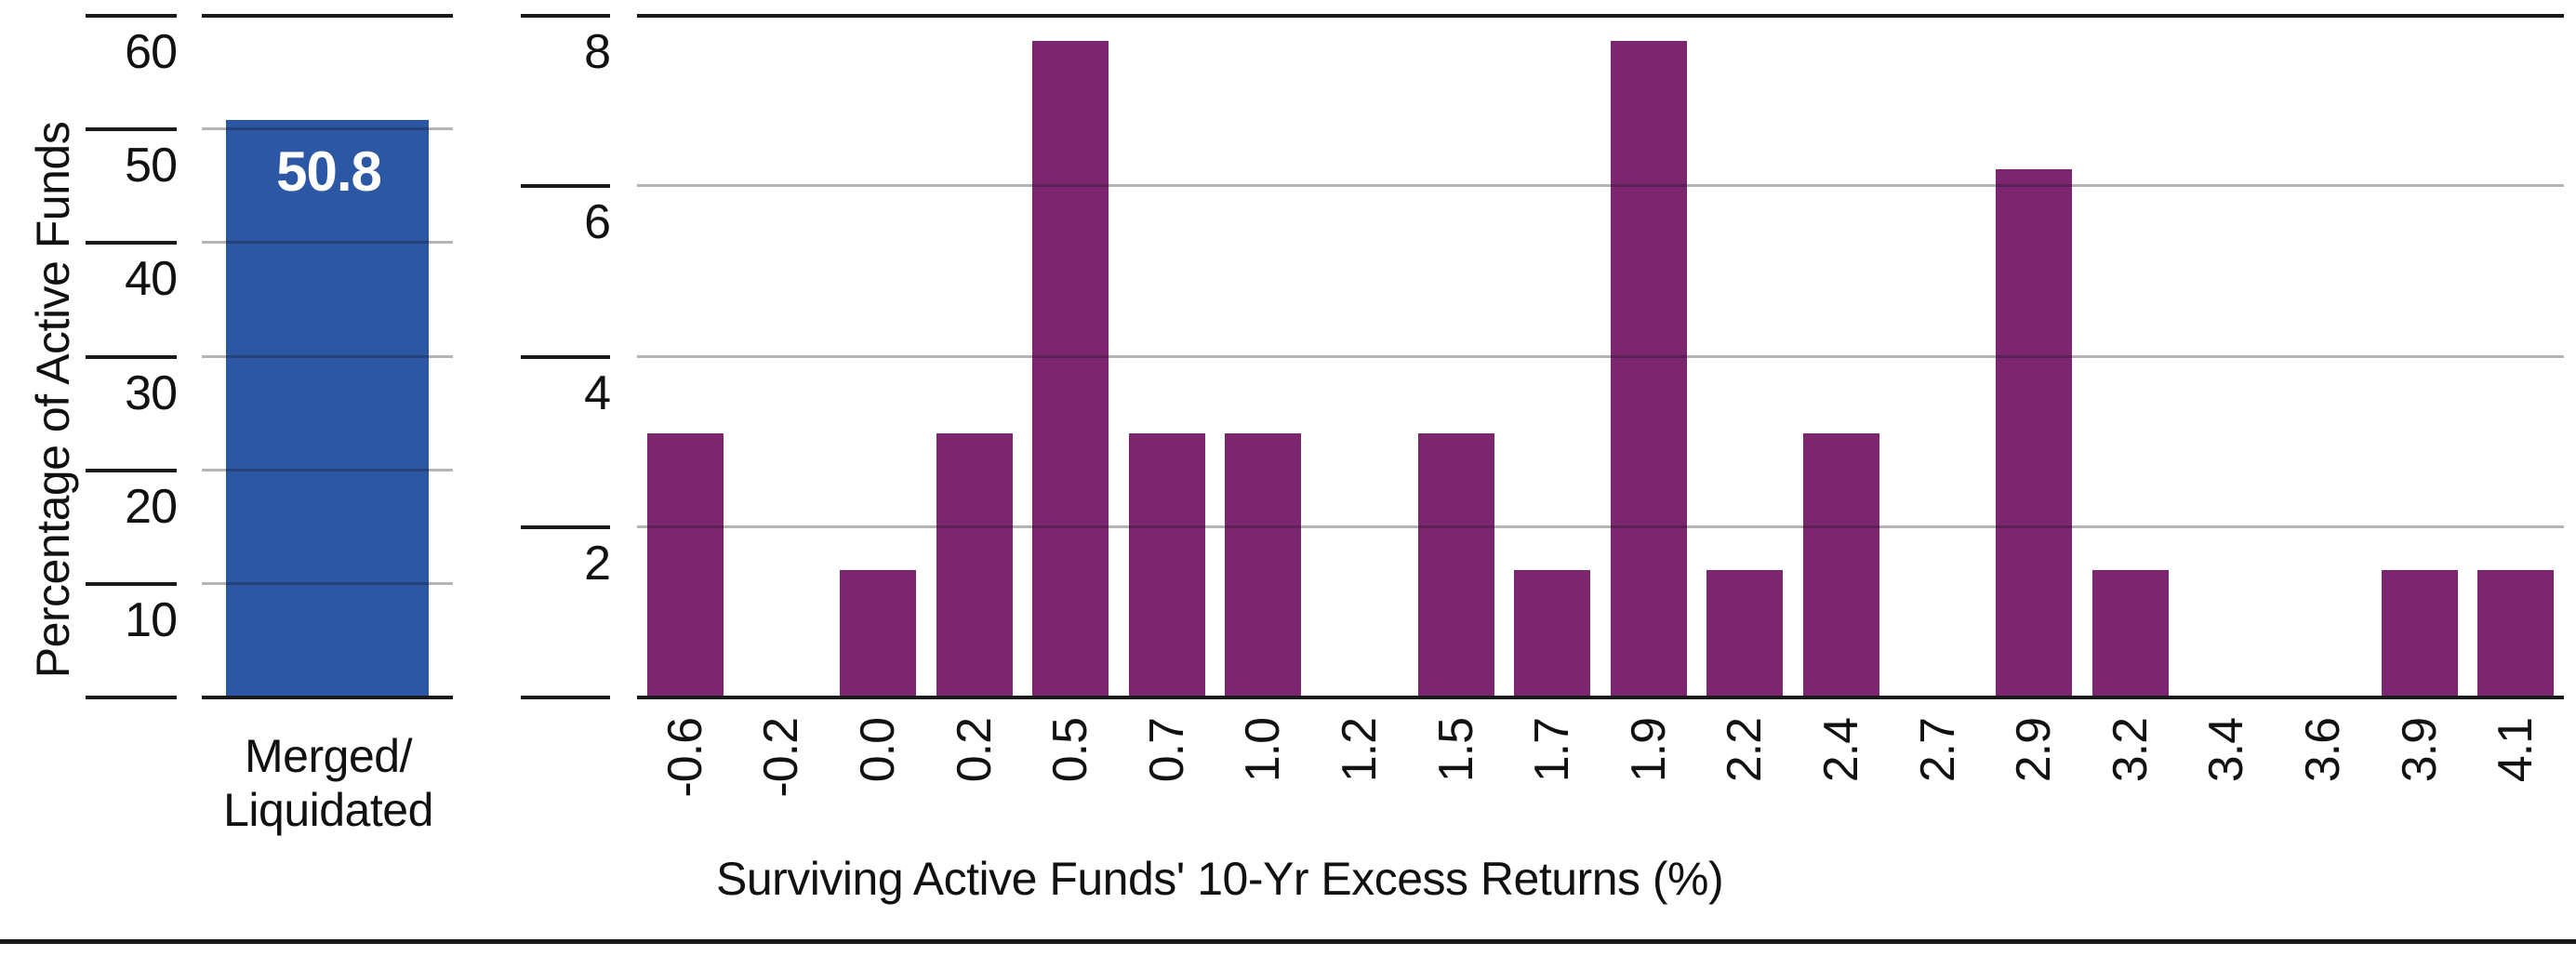 Image resolution: width=2576 pixels, height=956 pixels. I want to click on x-tick-label: 3.9, so click(2419, 751).